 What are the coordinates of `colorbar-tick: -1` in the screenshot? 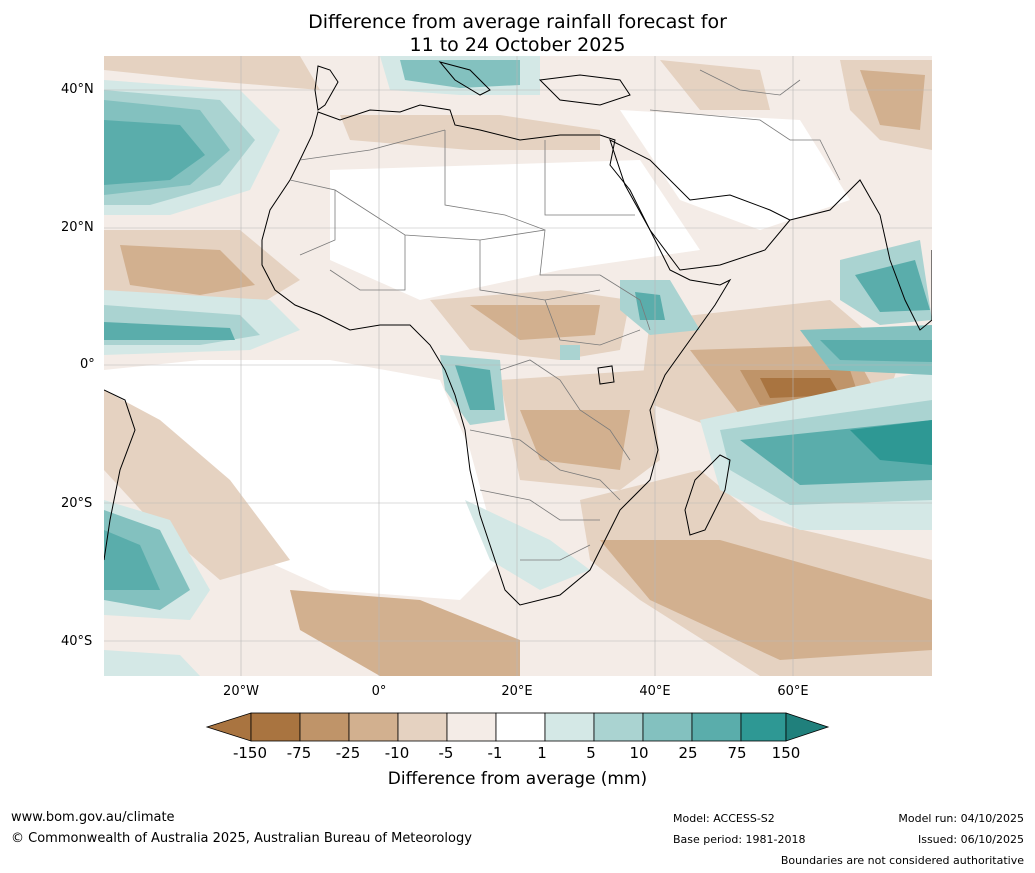 It's located at (495, 753).